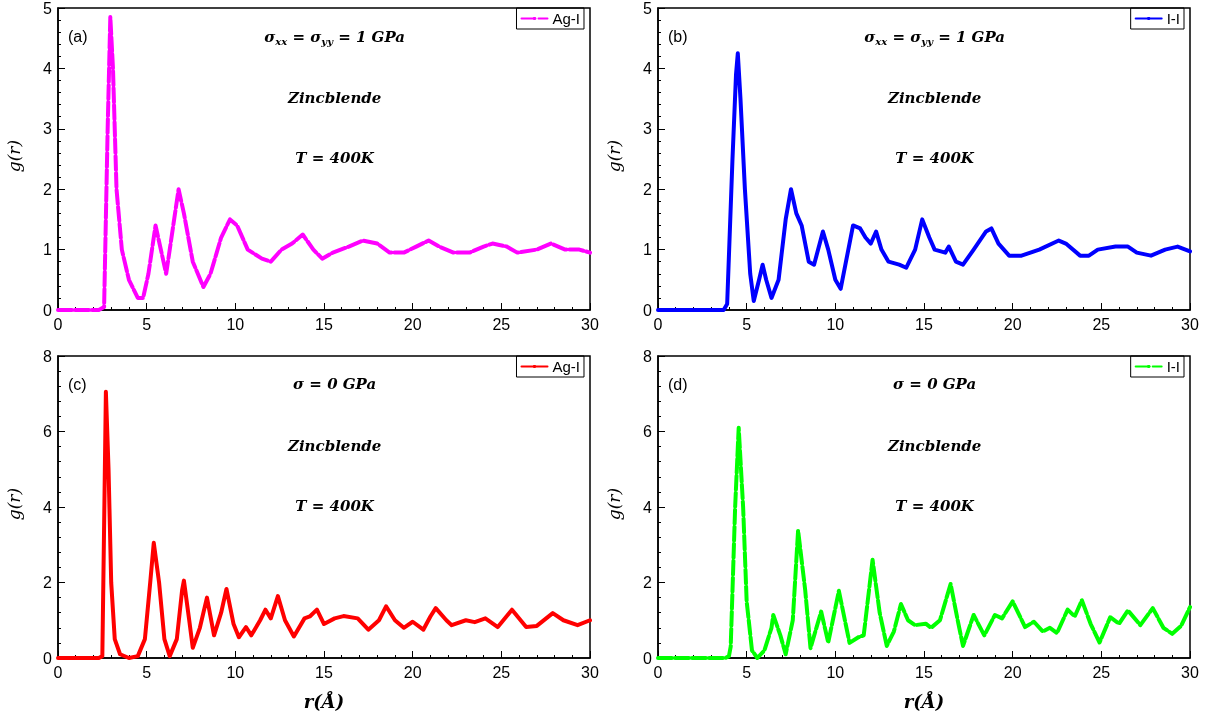 The width and height of the screenshot is (1222, 726). I want to click on annotation: (d), so click(678, 384).